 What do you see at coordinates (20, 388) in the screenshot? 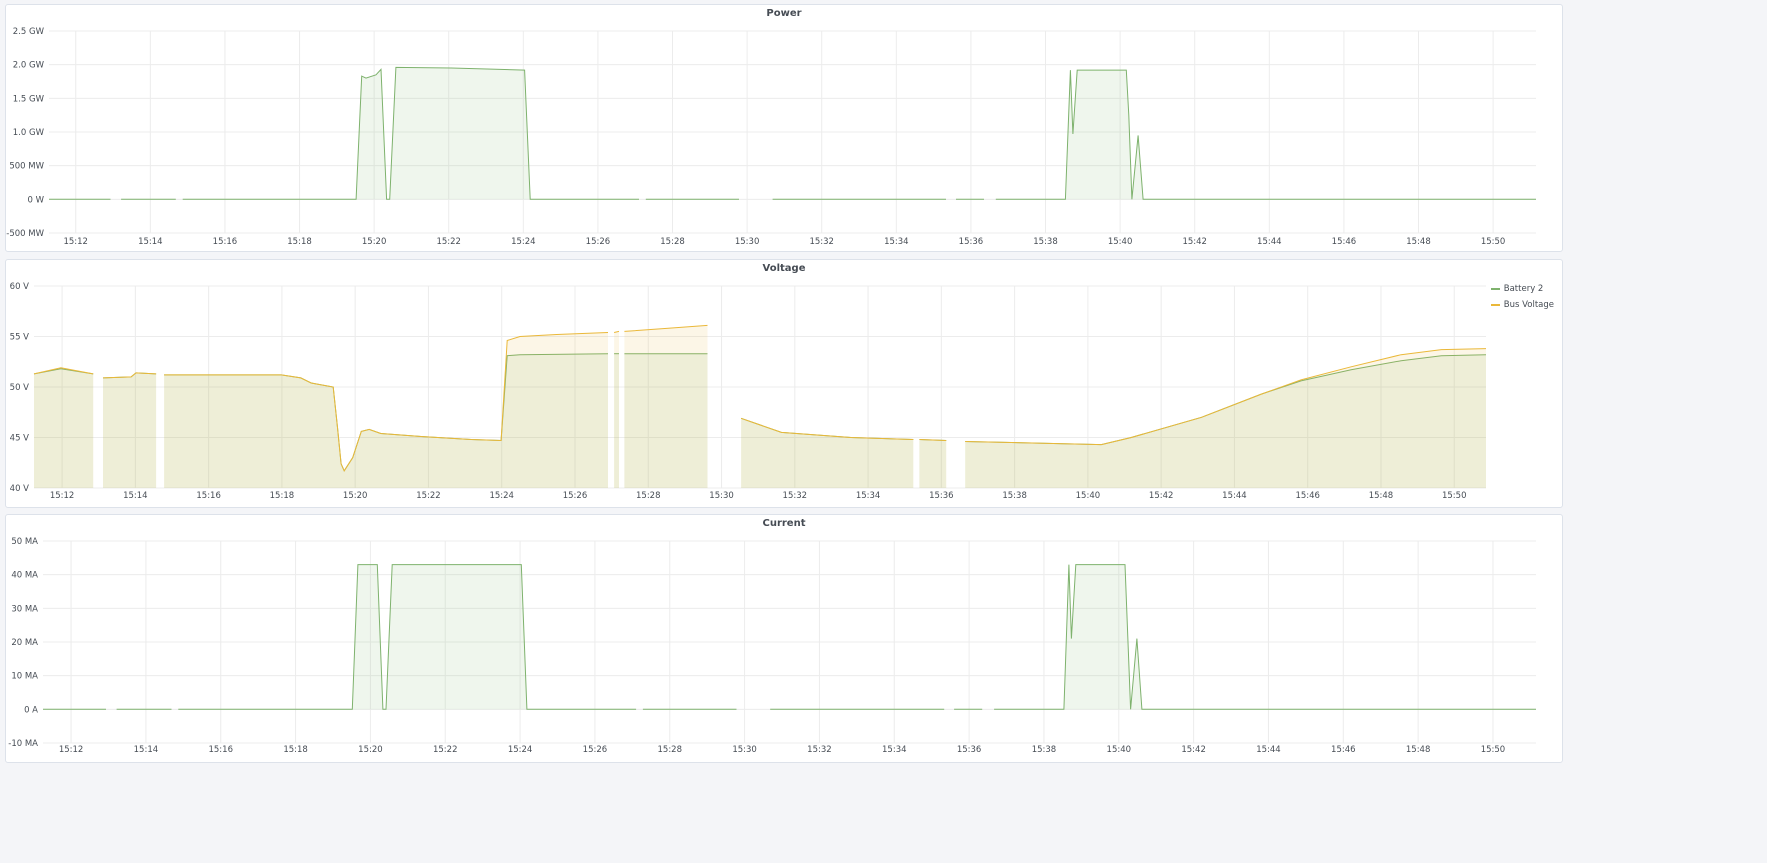
I see `y-tick-label: 50 V` at bounding box center [20, 388].